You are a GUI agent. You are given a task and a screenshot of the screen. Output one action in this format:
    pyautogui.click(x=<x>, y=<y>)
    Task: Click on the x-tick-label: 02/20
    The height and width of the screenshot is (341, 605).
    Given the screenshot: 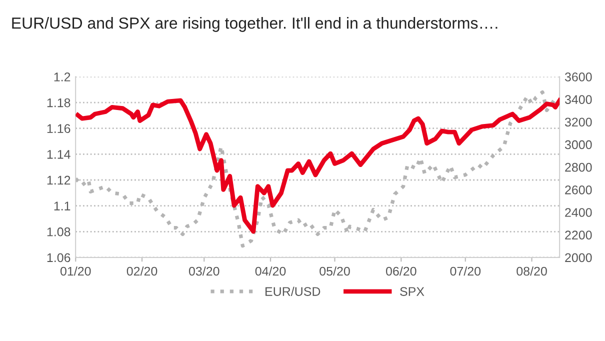 What is the action you would take?
    pyautogui.click(x=142, y=271)
    